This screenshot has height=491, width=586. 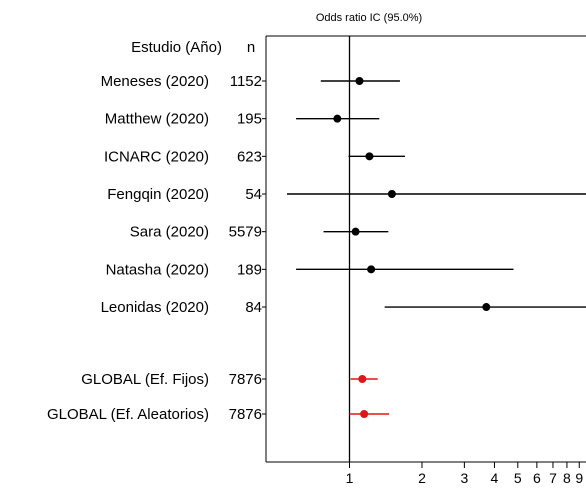 What do you see at coordinates (155, 307) in the screenshot?
I see `study-label: Leonidas (2020)` at bounding box center [155, 307].